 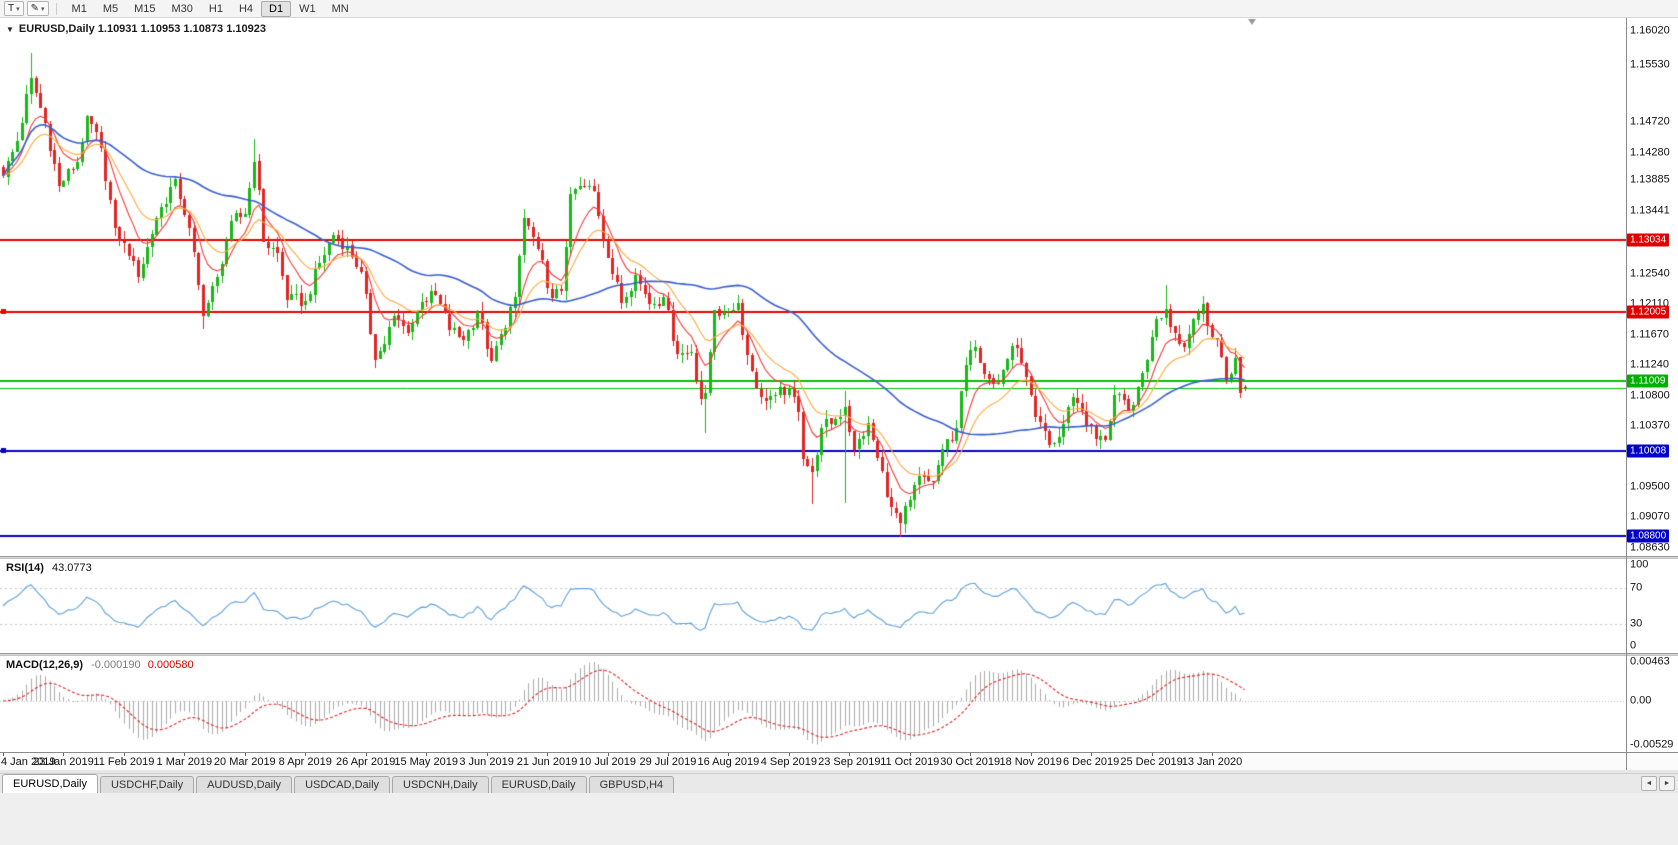 I want to click on date-label: 4 Jan 2019, so click(x=28, y=762).